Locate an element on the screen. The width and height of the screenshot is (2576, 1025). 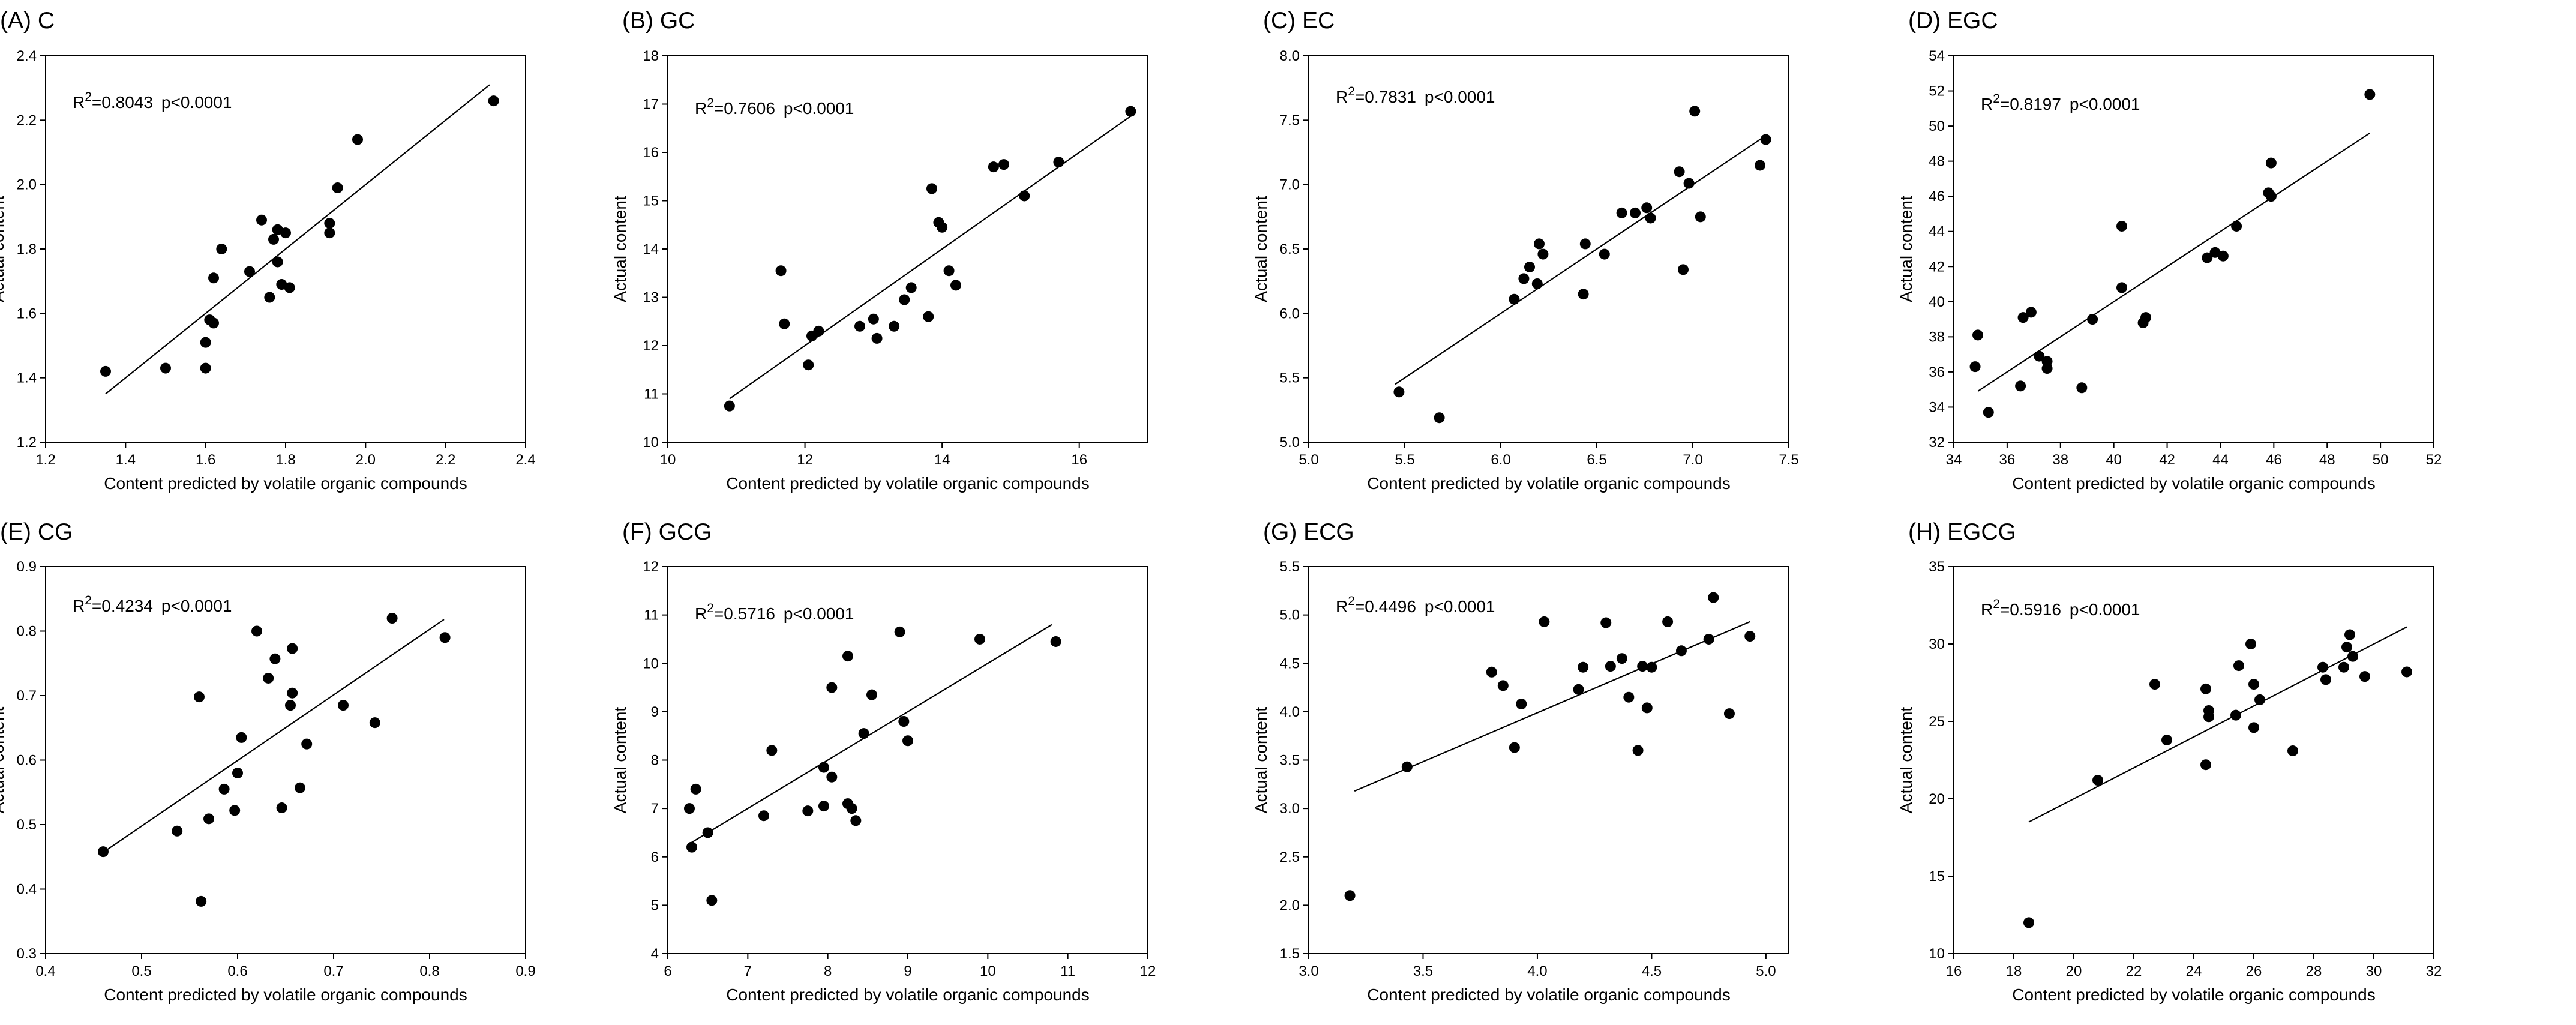
y-tick-label: 2.2 is located at coordinates (27, 120).